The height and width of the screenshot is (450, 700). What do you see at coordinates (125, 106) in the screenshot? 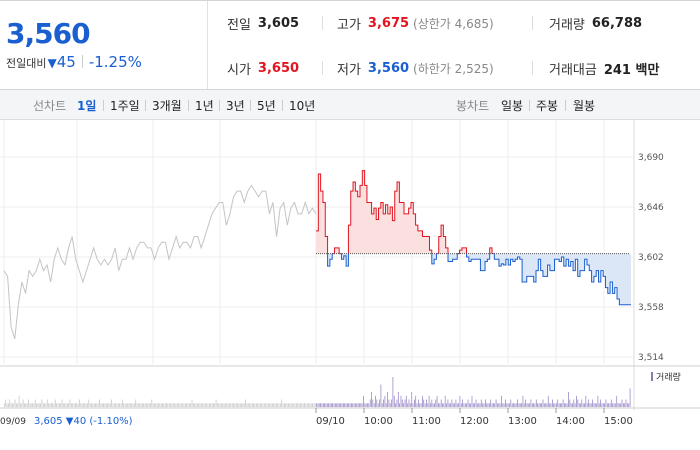
I see `period-tab-1w: 1주일` at bounding box center [125, 106].